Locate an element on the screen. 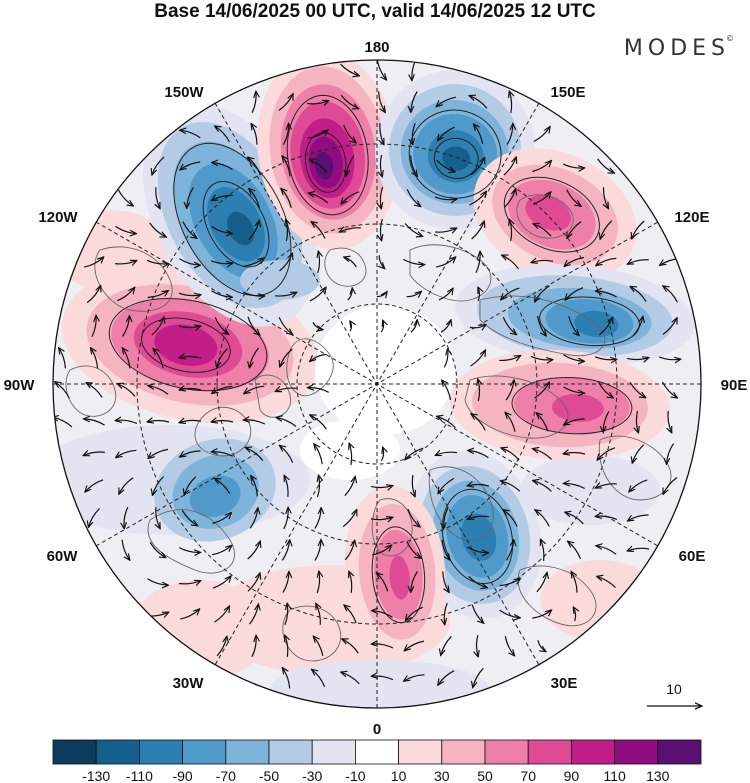 This screenshot has height=783, width=750. colorbar-tick-label: -30 is located at coordinates (312, 775).